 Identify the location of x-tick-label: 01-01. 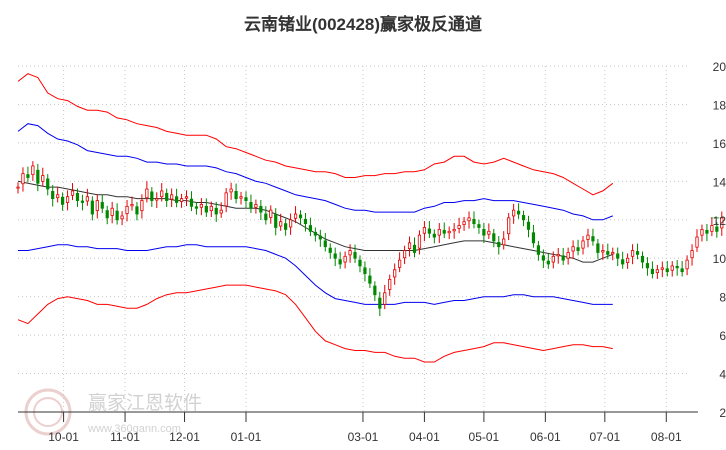
(246, 437).